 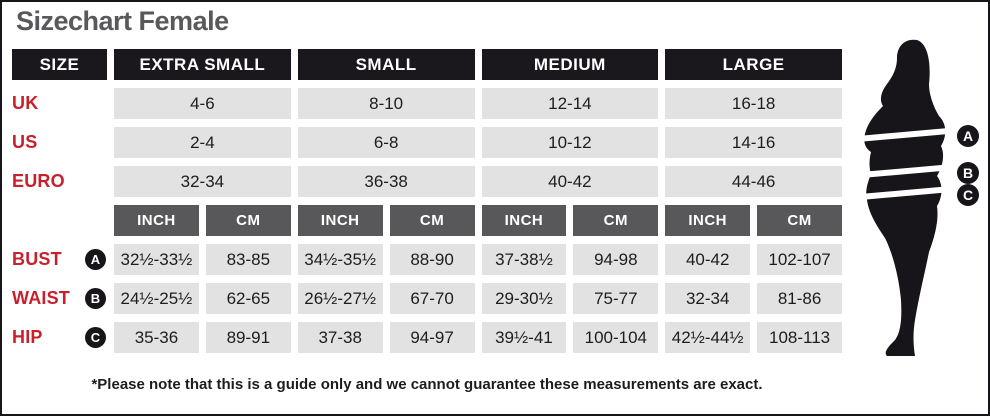 What do you see at coordinates (95, 337) in the screenshot?
I see `marker-c-badge: C` at bounding box center [95, 337].